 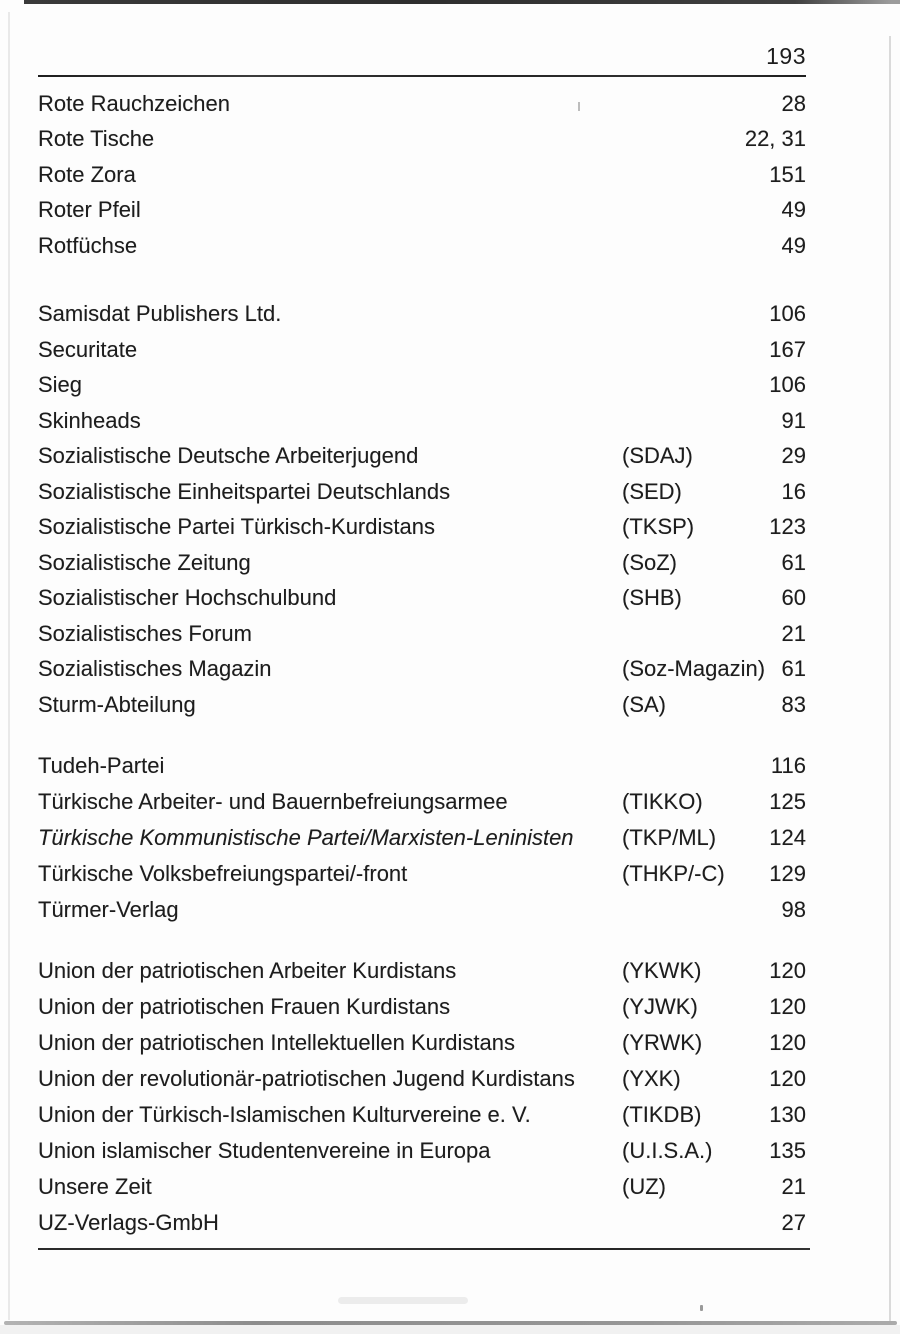 I want to click on index-row: Türmer-Verlag 98, so click(x=422, y=910).